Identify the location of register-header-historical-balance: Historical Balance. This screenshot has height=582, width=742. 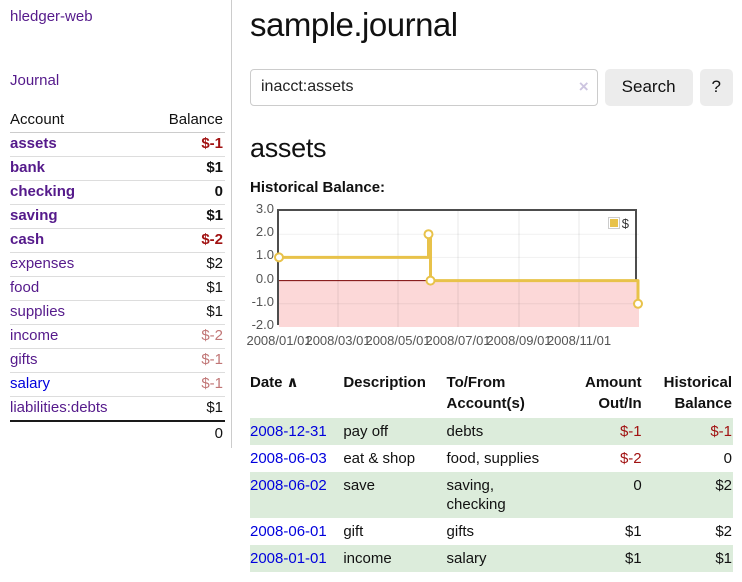
(697, 392).